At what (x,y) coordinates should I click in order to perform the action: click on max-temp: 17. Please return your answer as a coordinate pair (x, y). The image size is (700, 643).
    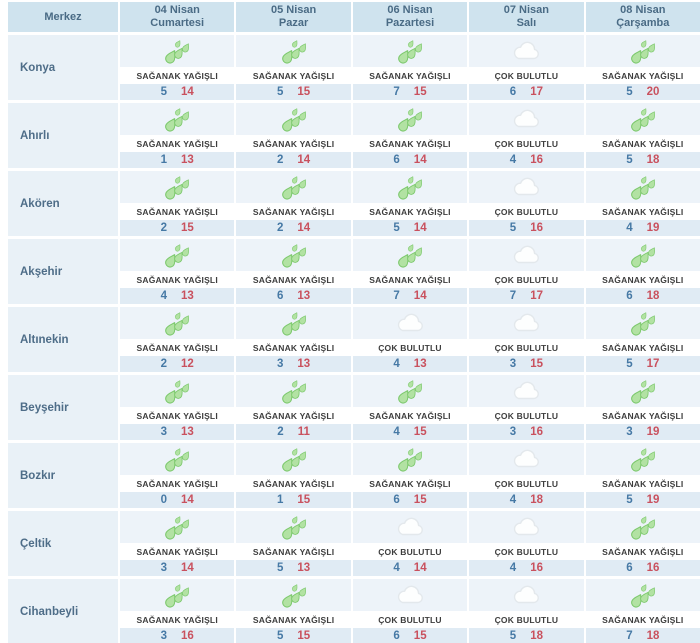
    Looking at the image, I should click on (653, 364).